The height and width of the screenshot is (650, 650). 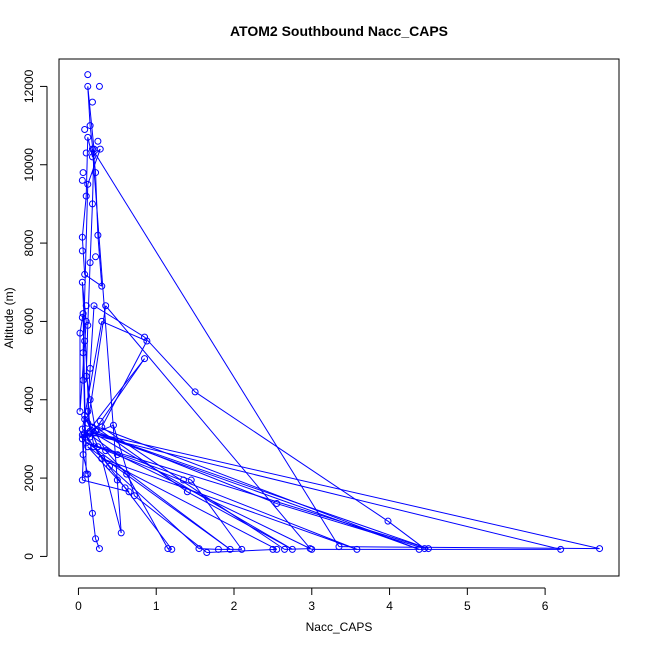 I want to click on y-tick-label: 10000, so click(x=29, y=165).